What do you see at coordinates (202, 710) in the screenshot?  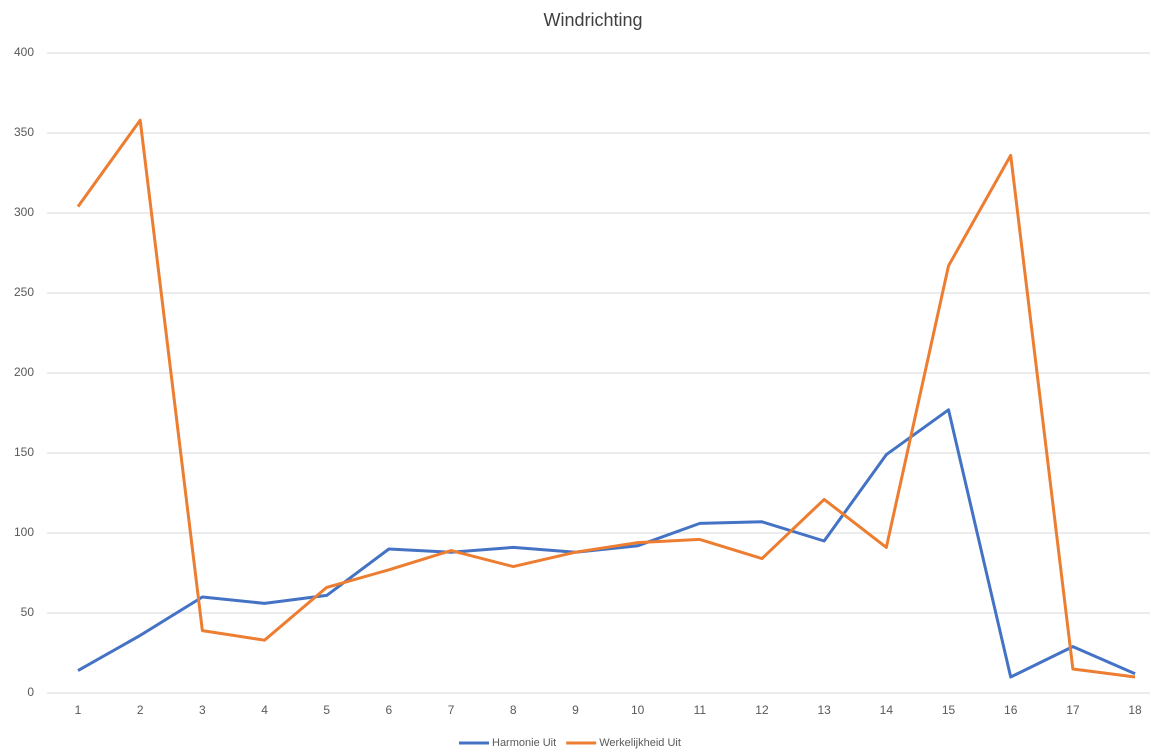 I see `x-tick-label: 3` at bounding box center [202, 710].